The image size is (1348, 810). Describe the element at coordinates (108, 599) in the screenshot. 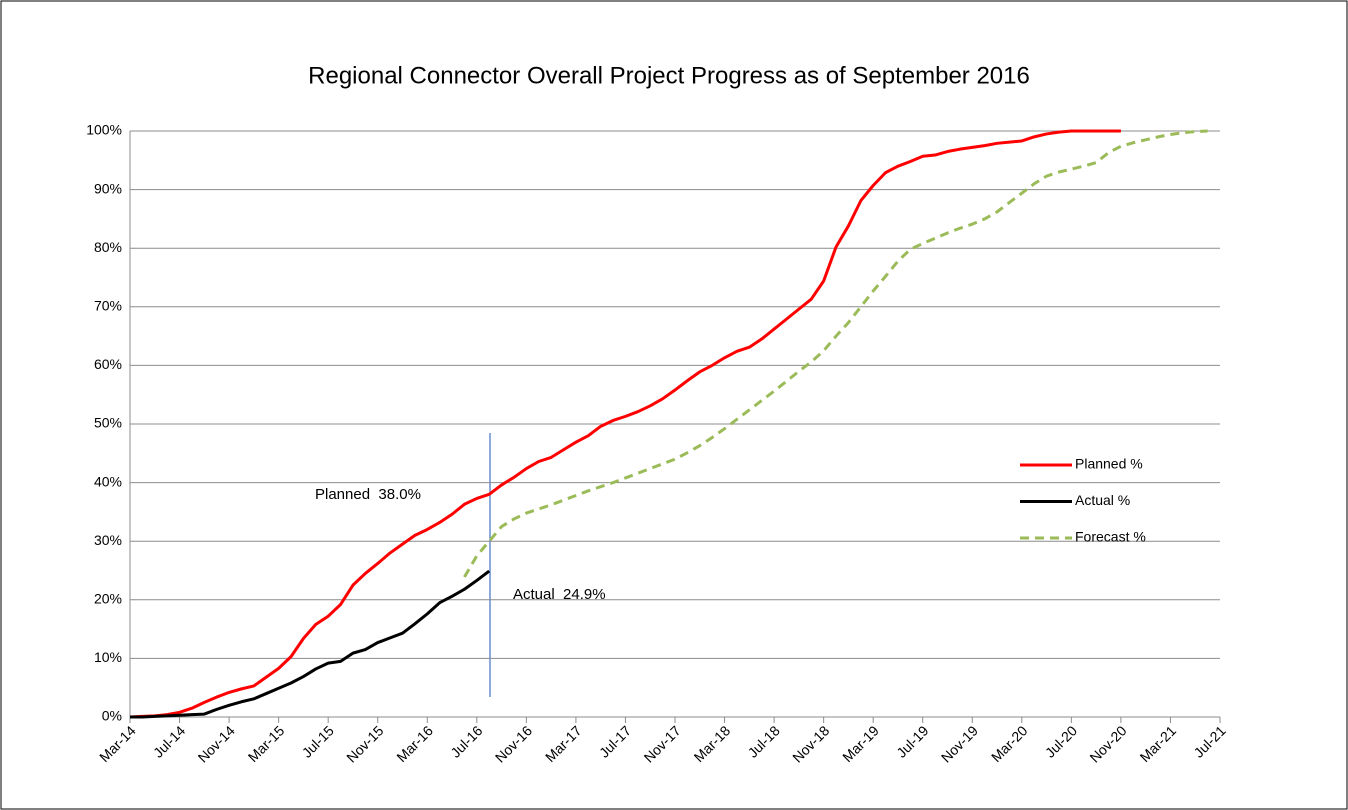

I see `y-tick-label: 20%` at that location.